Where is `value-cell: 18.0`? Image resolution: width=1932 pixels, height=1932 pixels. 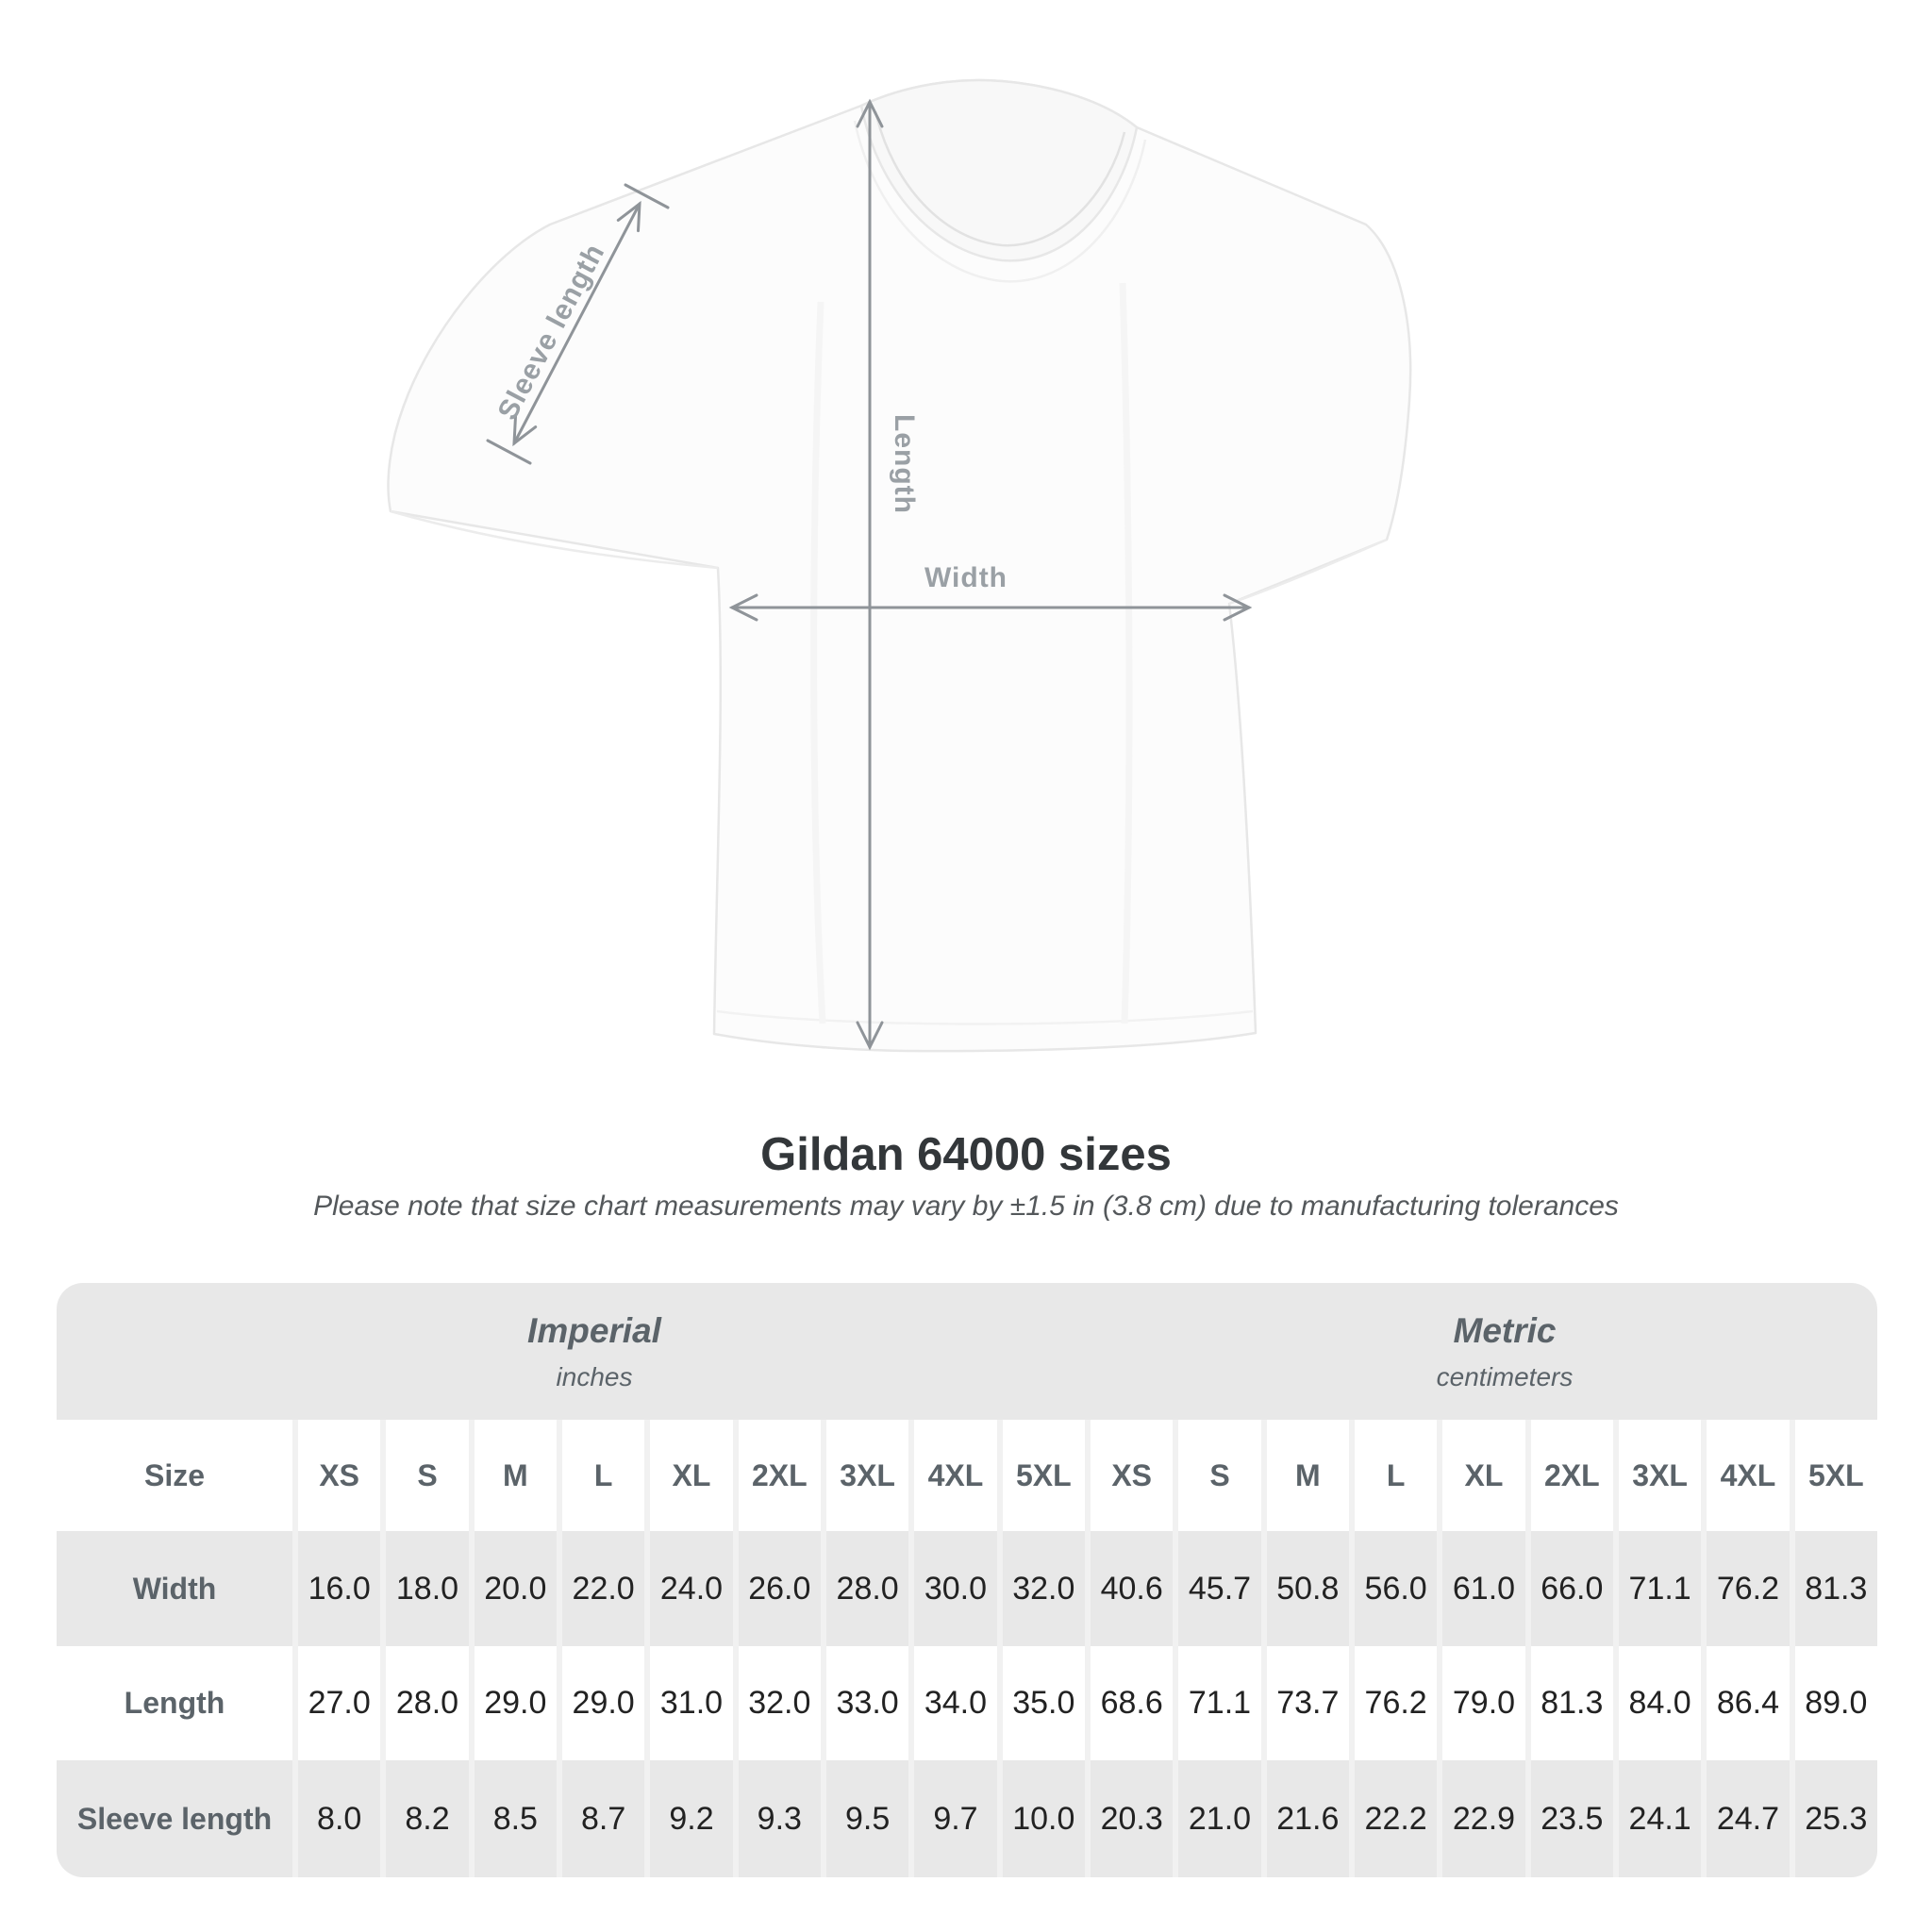
value-cell: 18.0 is located at coordinates (424, 1589).